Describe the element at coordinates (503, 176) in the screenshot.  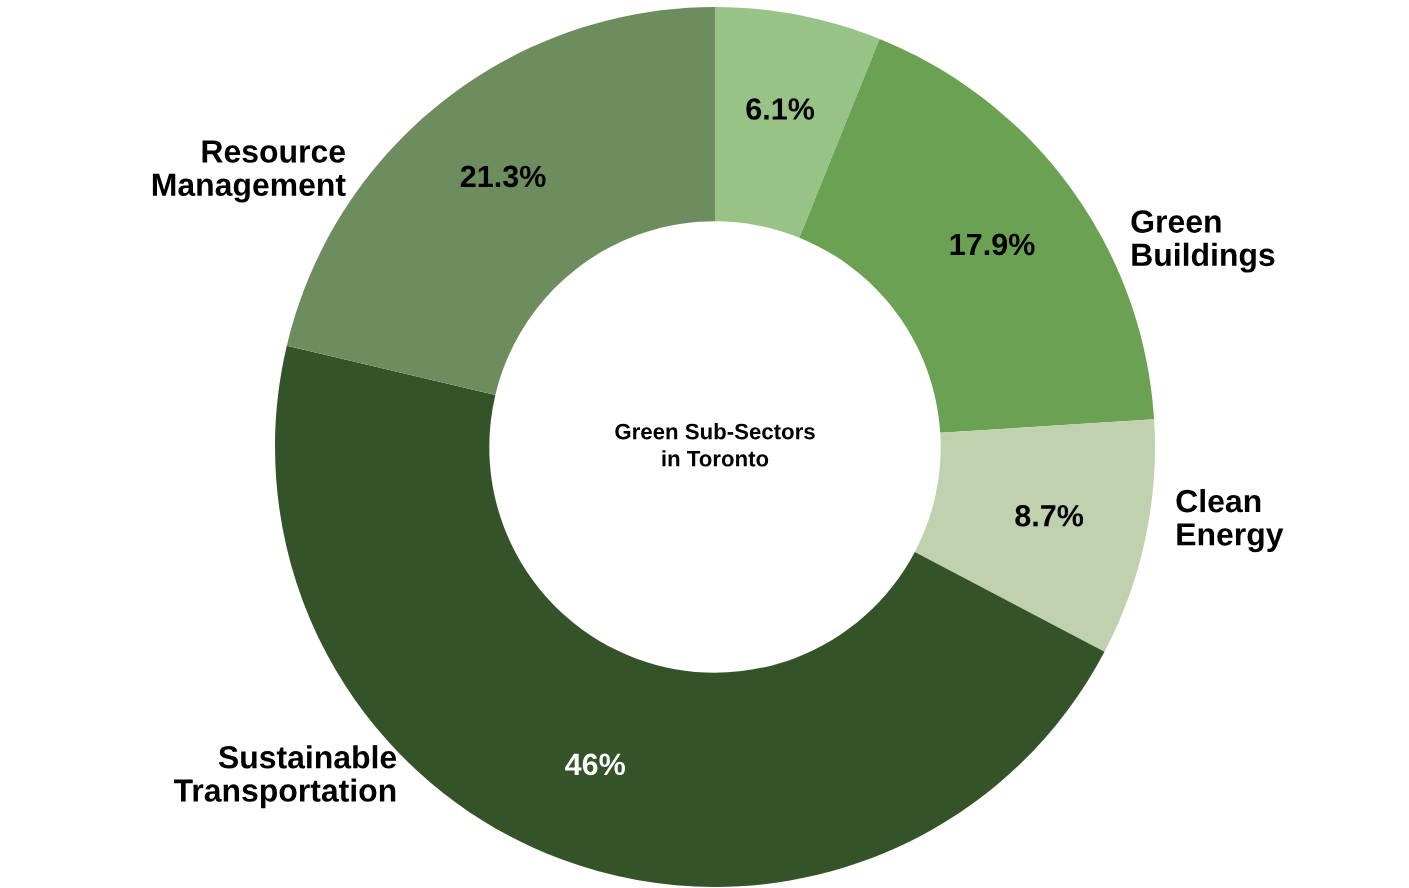
I see `data-label: 21.3%` at that location.